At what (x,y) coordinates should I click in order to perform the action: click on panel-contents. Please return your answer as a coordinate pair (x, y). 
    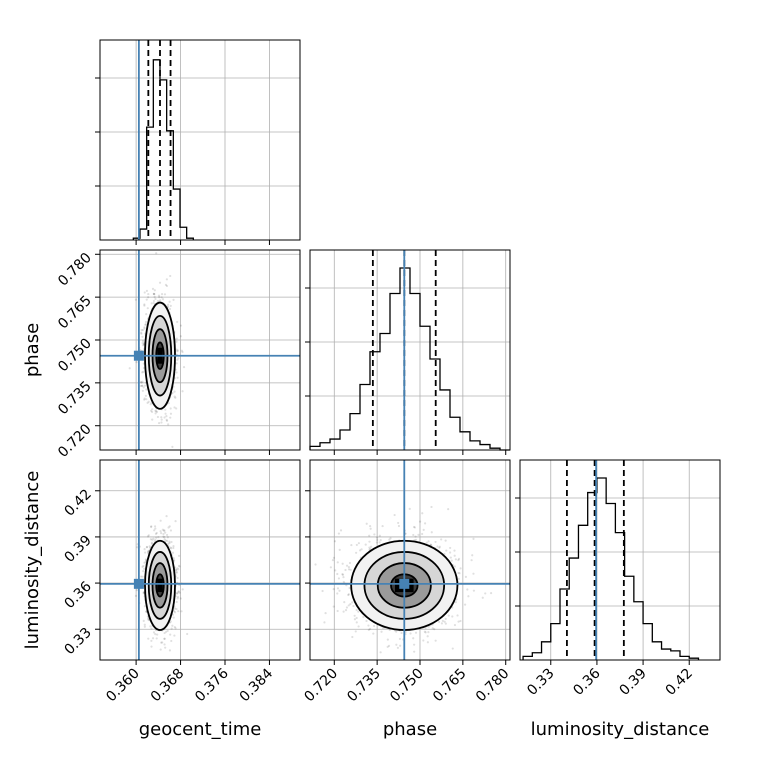
    Looking at the image, I should click on (410, 560).